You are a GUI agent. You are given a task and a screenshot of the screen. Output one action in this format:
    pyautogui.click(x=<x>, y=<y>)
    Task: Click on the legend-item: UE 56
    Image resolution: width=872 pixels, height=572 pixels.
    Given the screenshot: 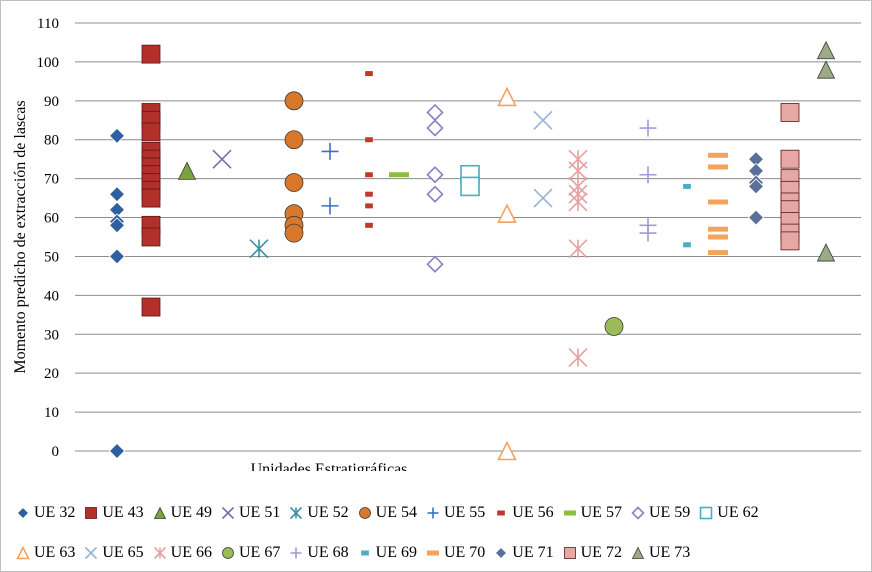 What is the action you would take?
    pyautogui.click(x=523, y=513)
    